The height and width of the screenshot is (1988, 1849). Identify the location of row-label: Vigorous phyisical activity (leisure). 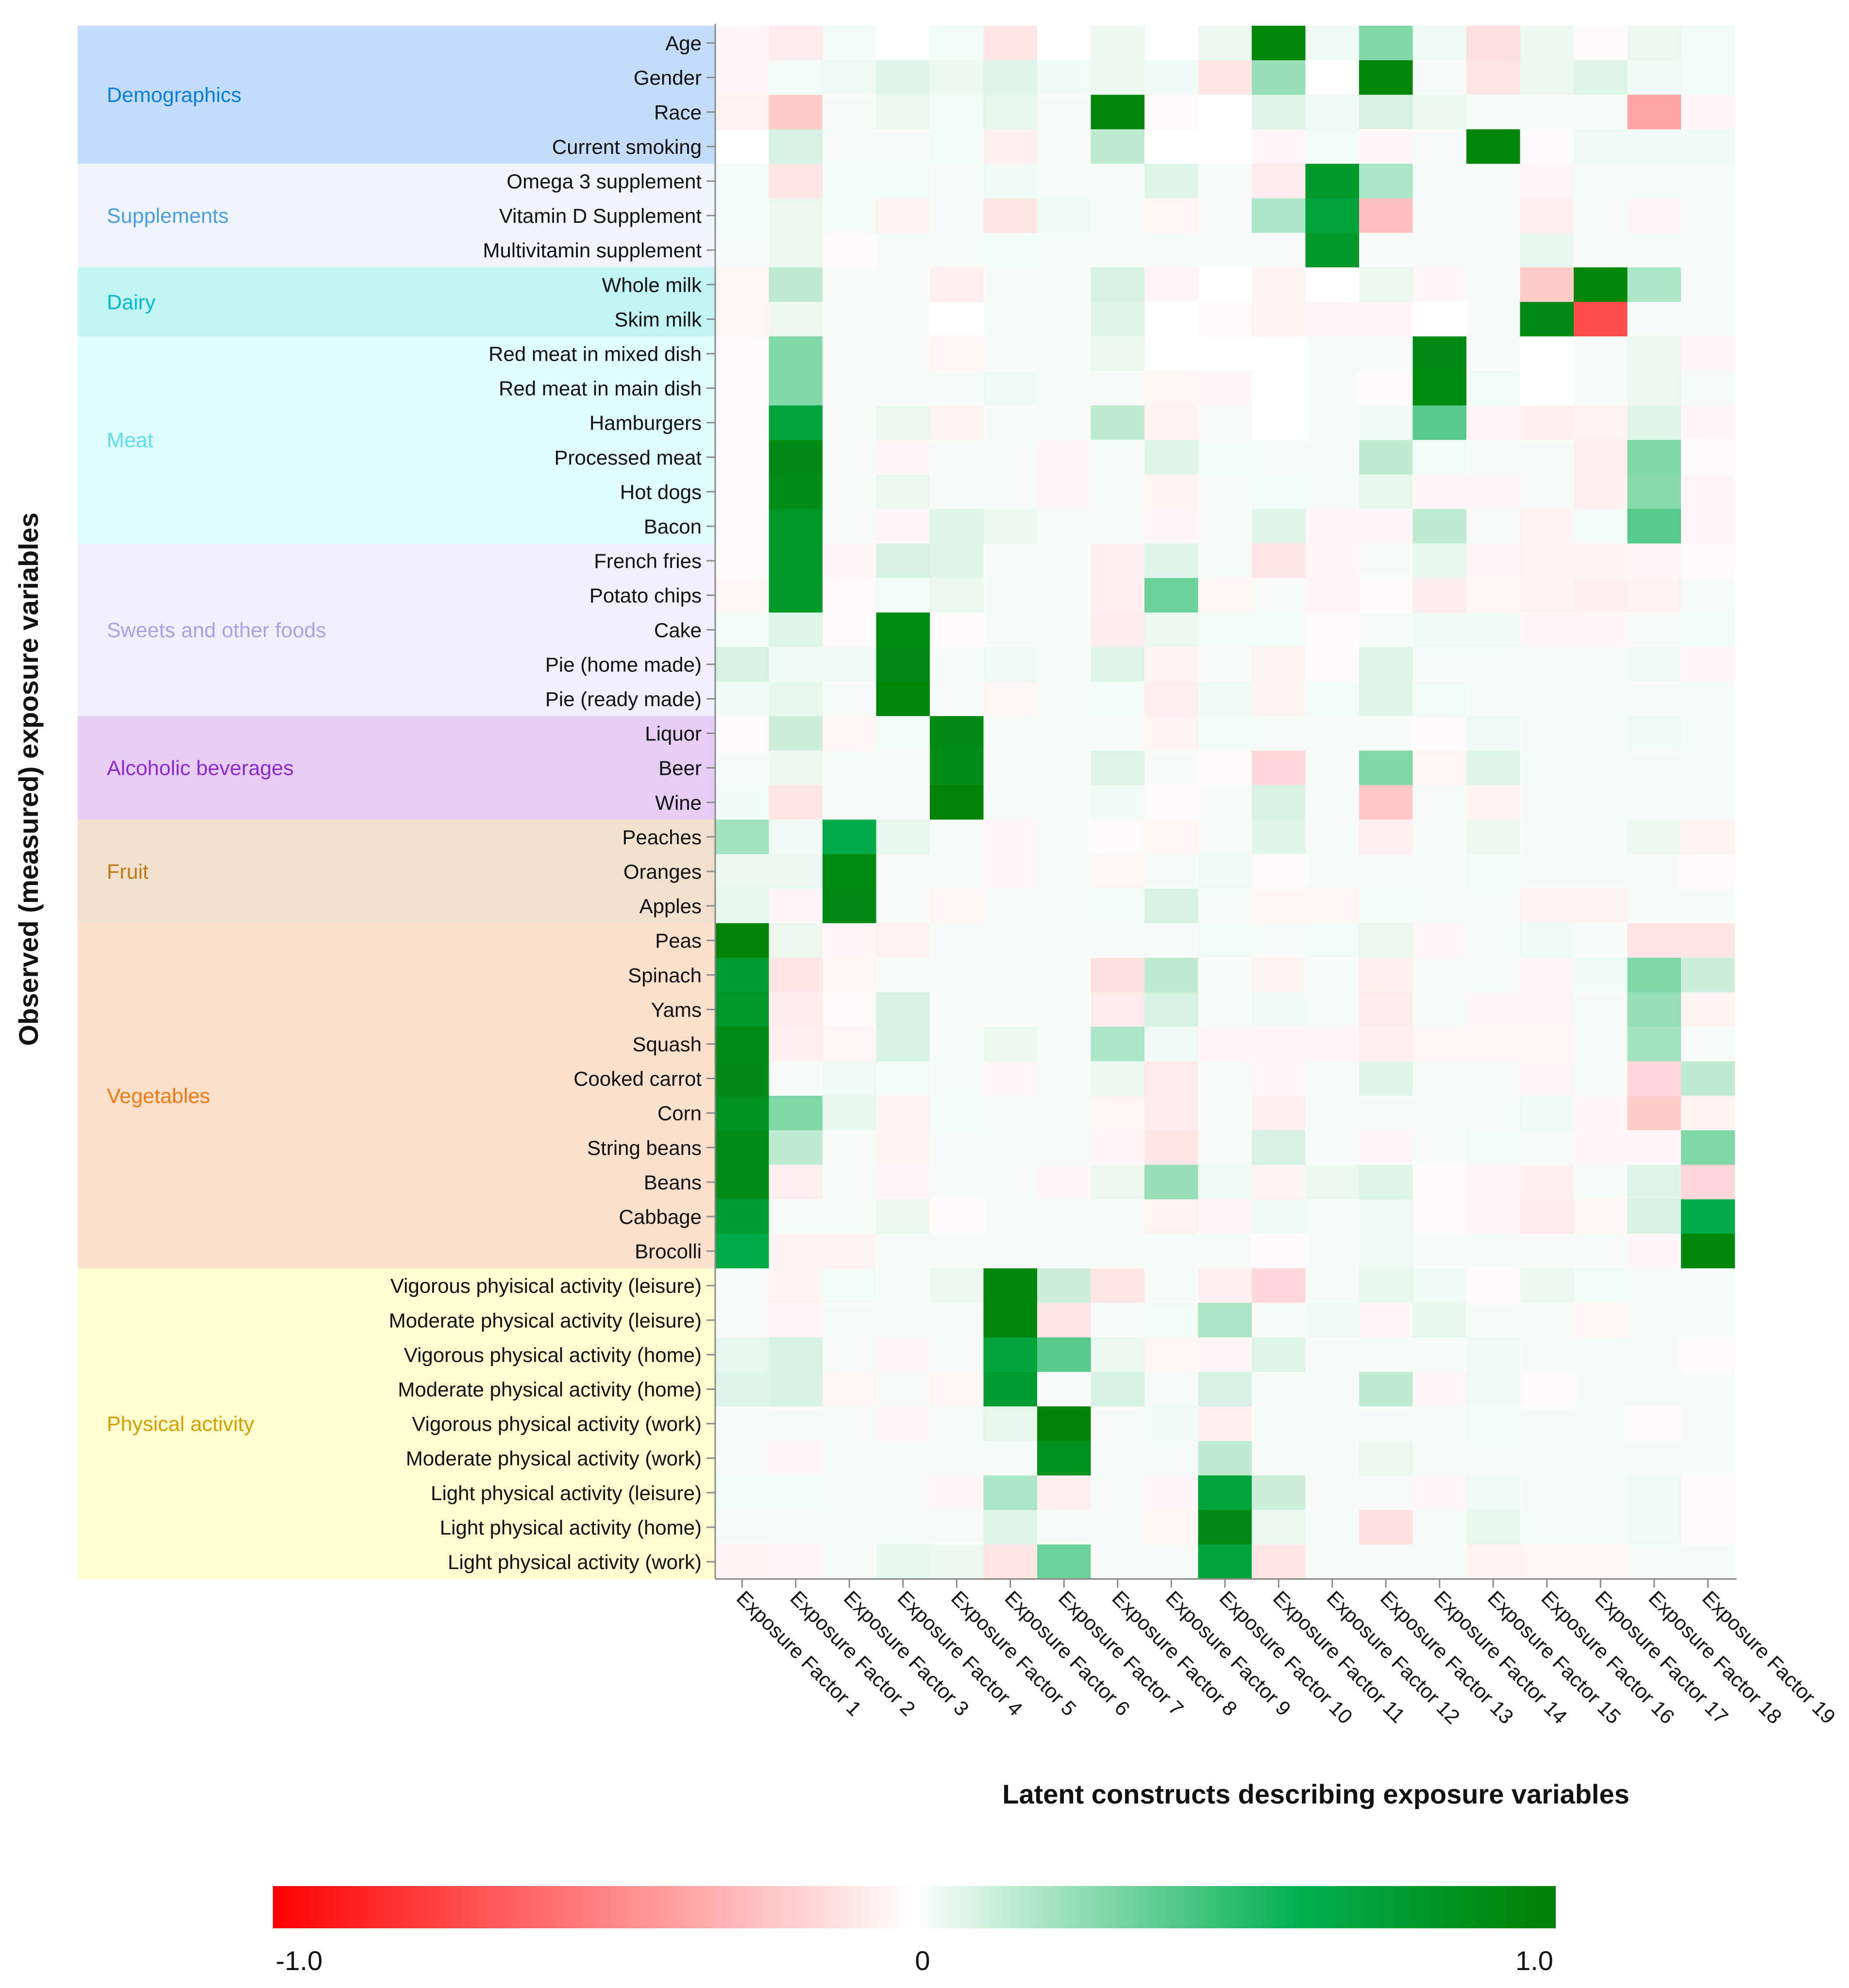
(546, 1285).